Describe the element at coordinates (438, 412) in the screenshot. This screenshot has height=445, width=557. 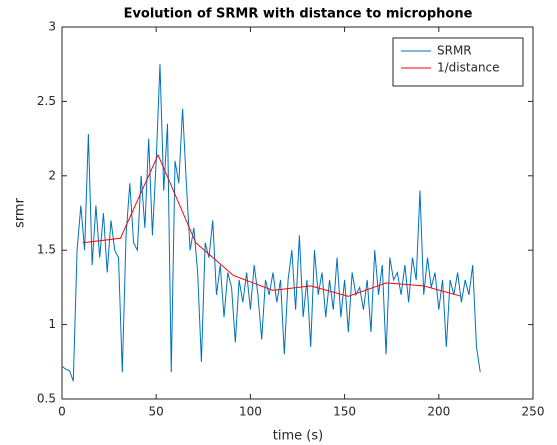
I see `x-tick-label: 200` at that location.